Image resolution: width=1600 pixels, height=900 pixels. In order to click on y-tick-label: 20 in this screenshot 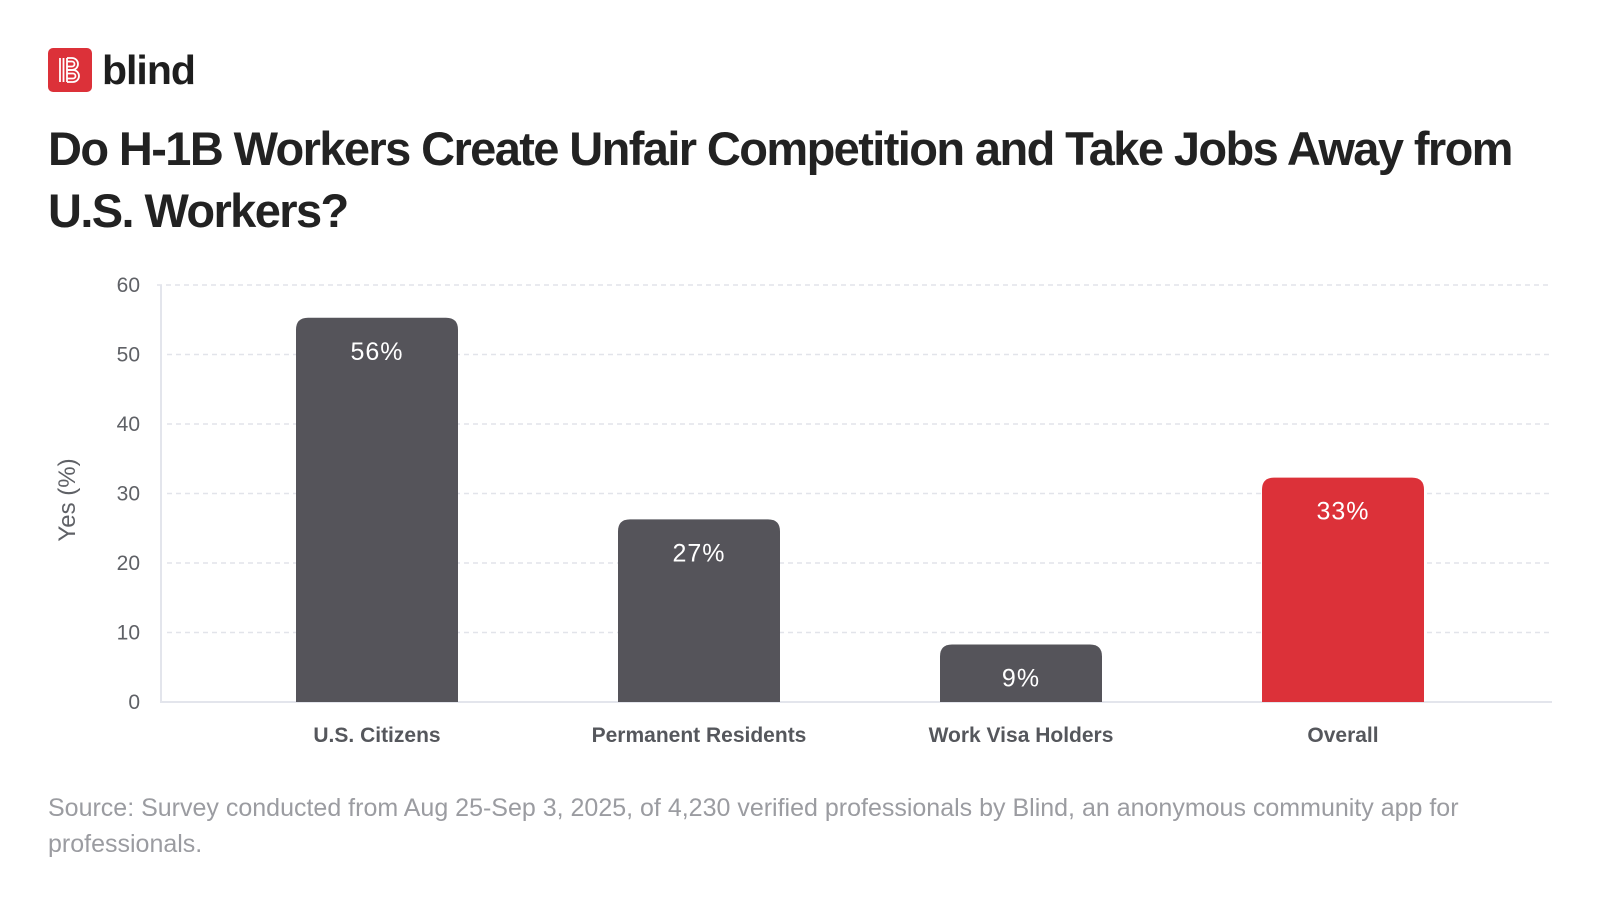, I will do `click(128, 563)`.